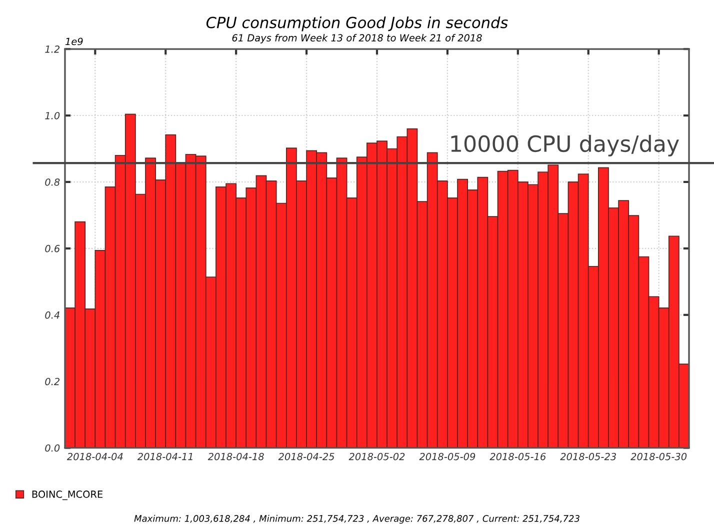  What do you see at coordinates (447, 456) in the screenshot?
I see `x-tick-label: 2018-05-09` at bounding box center [447, 456].